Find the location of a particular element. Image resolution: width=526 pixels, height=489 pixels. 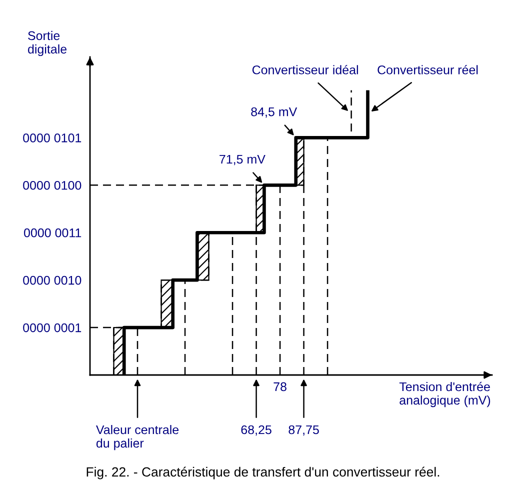

x-tick-label: 68,25 is located at coordinates (256, 430).